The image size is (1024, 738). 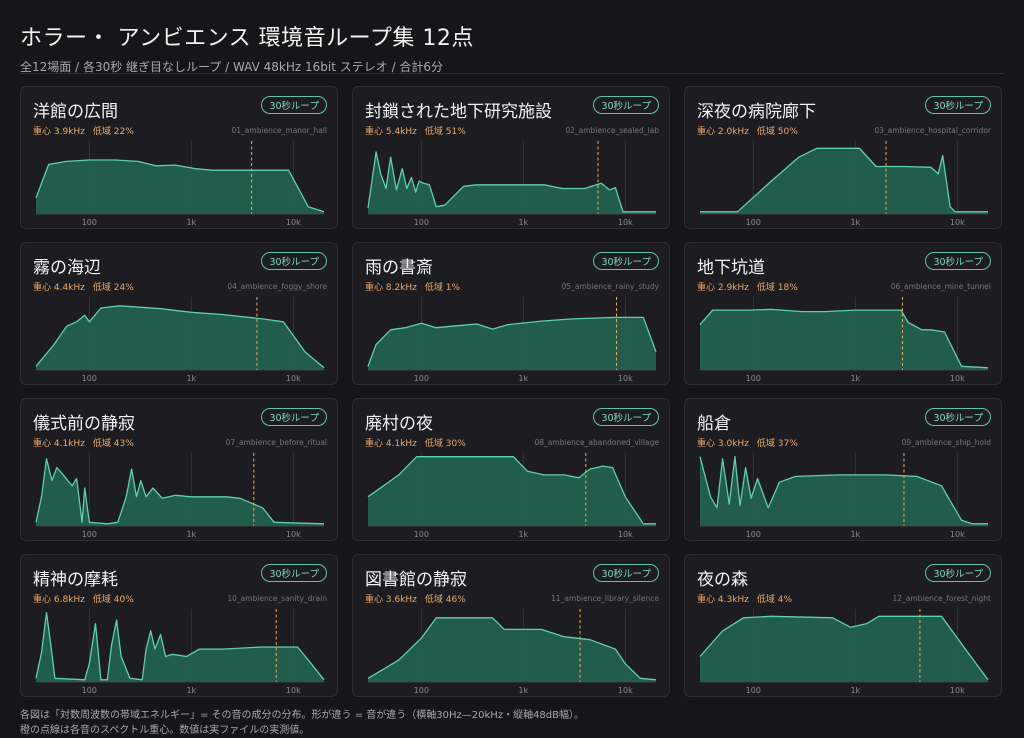 What do you see at coordinates (399, 424) in the screenshot?
I see `card-title: 廃村の夜` at bounding box center [399, 424].